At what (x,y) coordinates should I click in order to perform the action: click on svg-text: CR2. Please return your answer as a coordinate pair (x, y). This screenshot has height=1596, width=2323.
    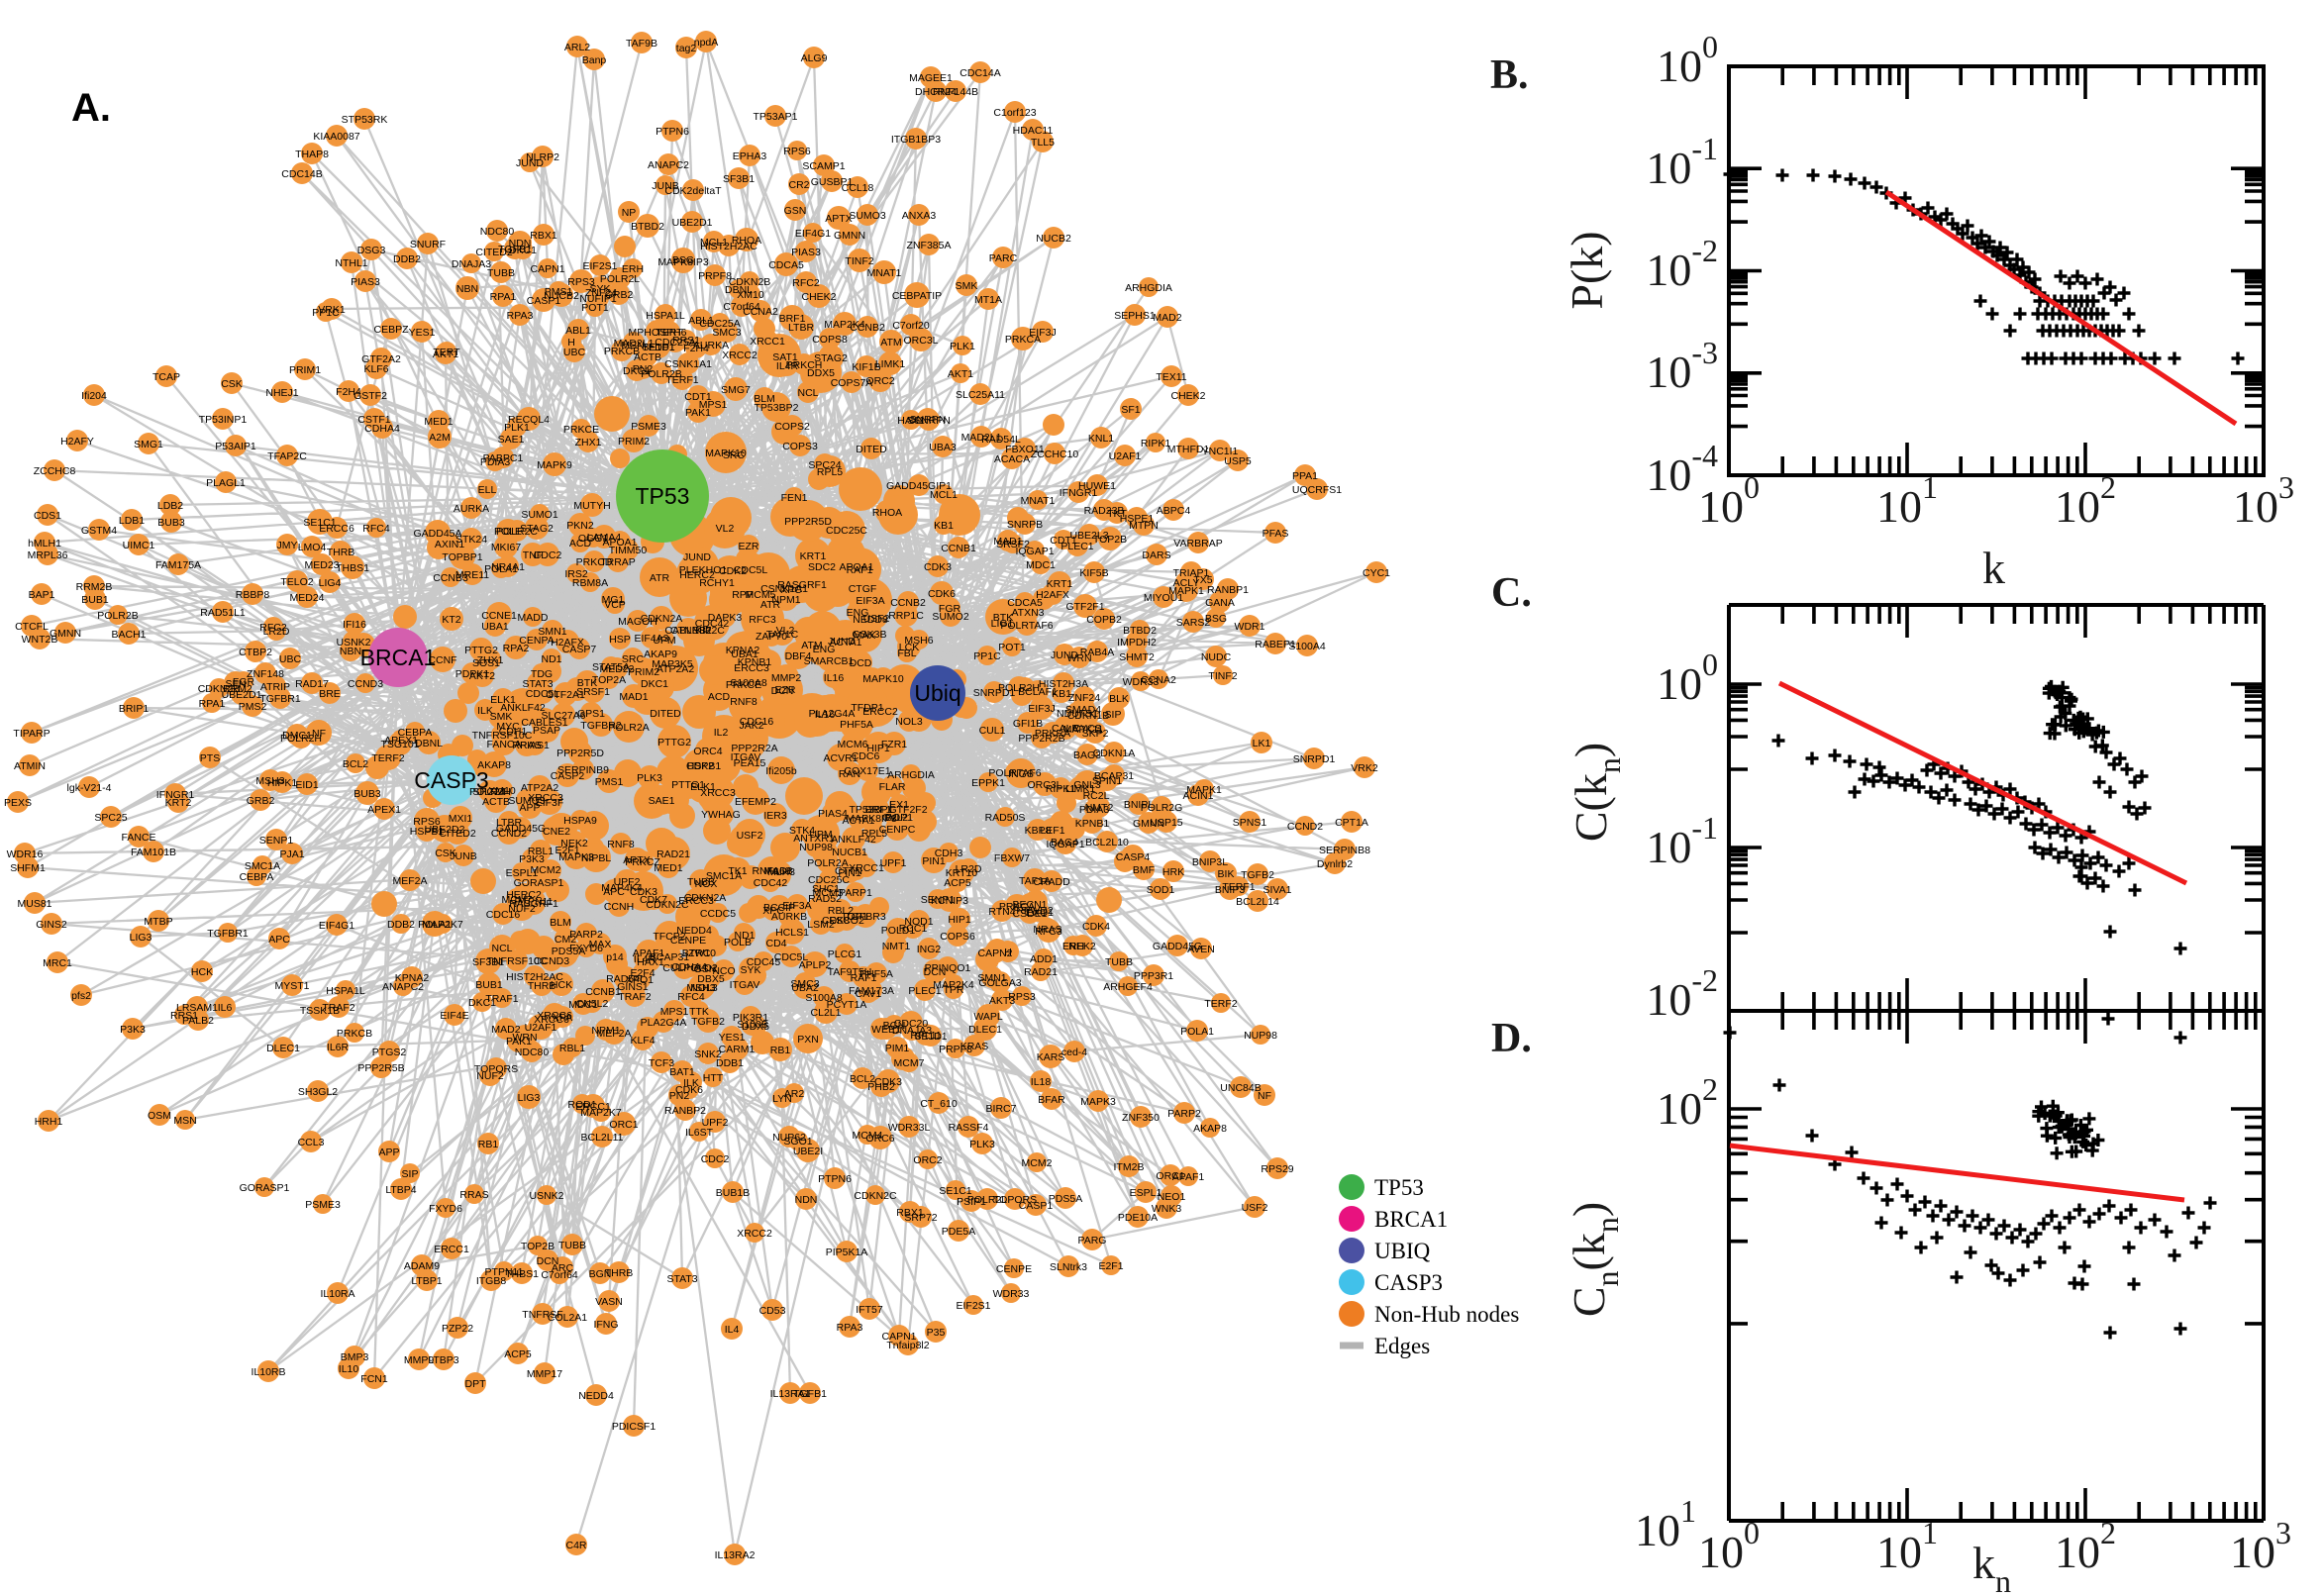
    Looking at the image, I should click on (798, 185).